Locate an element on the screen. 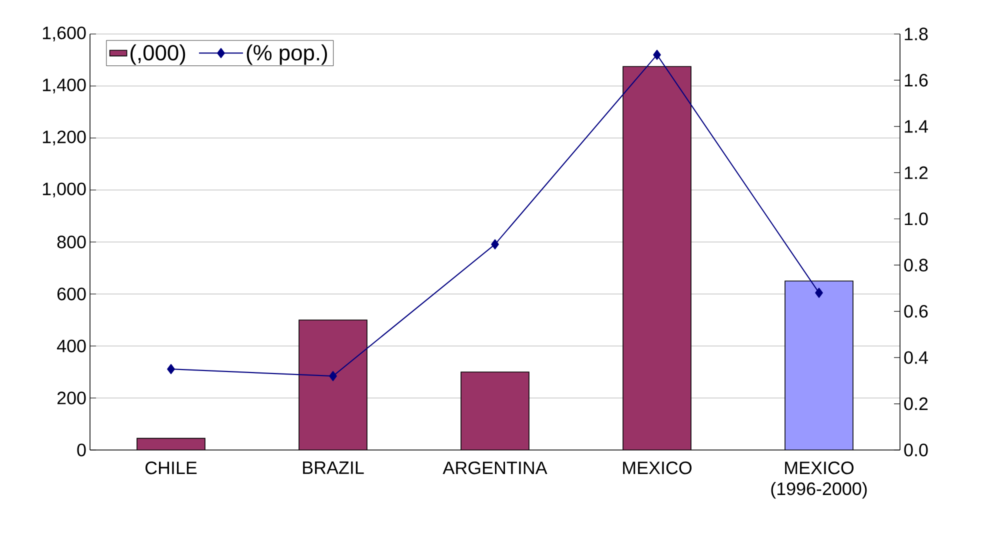 The image size is (982, 537). x-tick-label: MEXICO (1996-2000) is located at coordinates (819, 480).